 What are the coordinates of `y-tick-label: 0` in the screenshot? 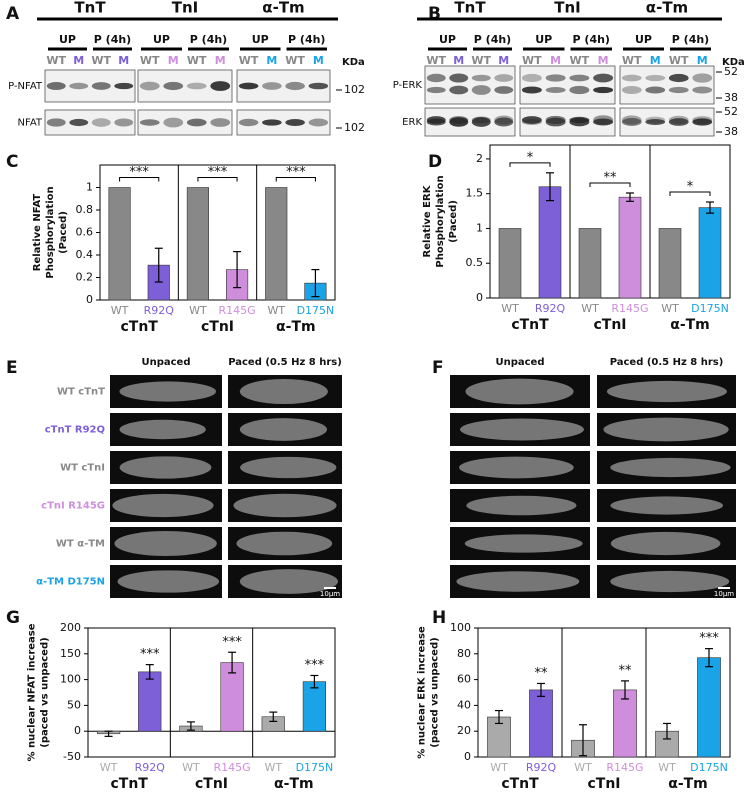 It's located at (479, 297).